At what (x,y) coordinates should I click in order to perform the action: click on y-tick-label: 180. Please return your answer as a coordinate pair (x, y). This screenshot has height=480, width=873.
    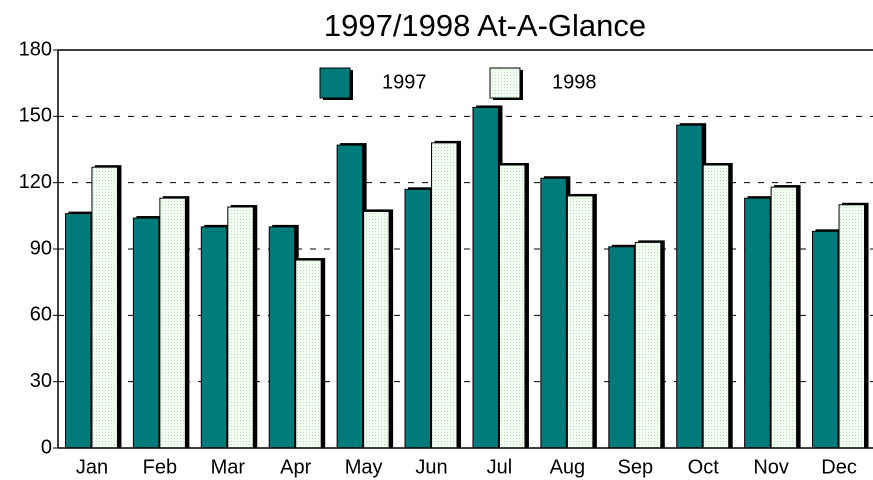
    Looking at the image, I should click on (35, 49).